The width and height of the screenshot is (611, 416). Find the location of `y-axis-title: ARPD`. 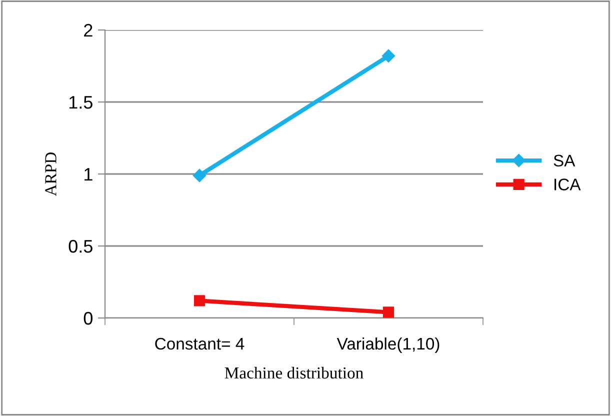

y-axis-title: ARPD is located at coordinates (50, 174).